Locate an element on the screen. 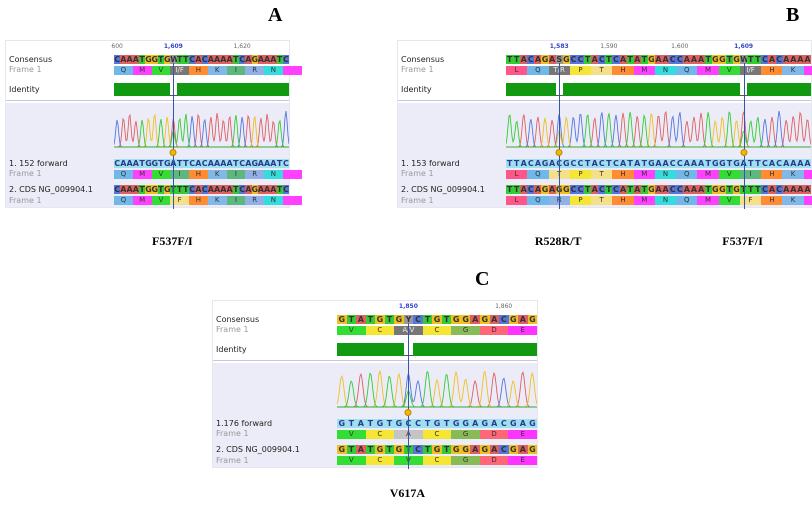 Image resolution: width=812 pixels, height=505 pixels. amino-acid: N is located at coordinates (665, 200).